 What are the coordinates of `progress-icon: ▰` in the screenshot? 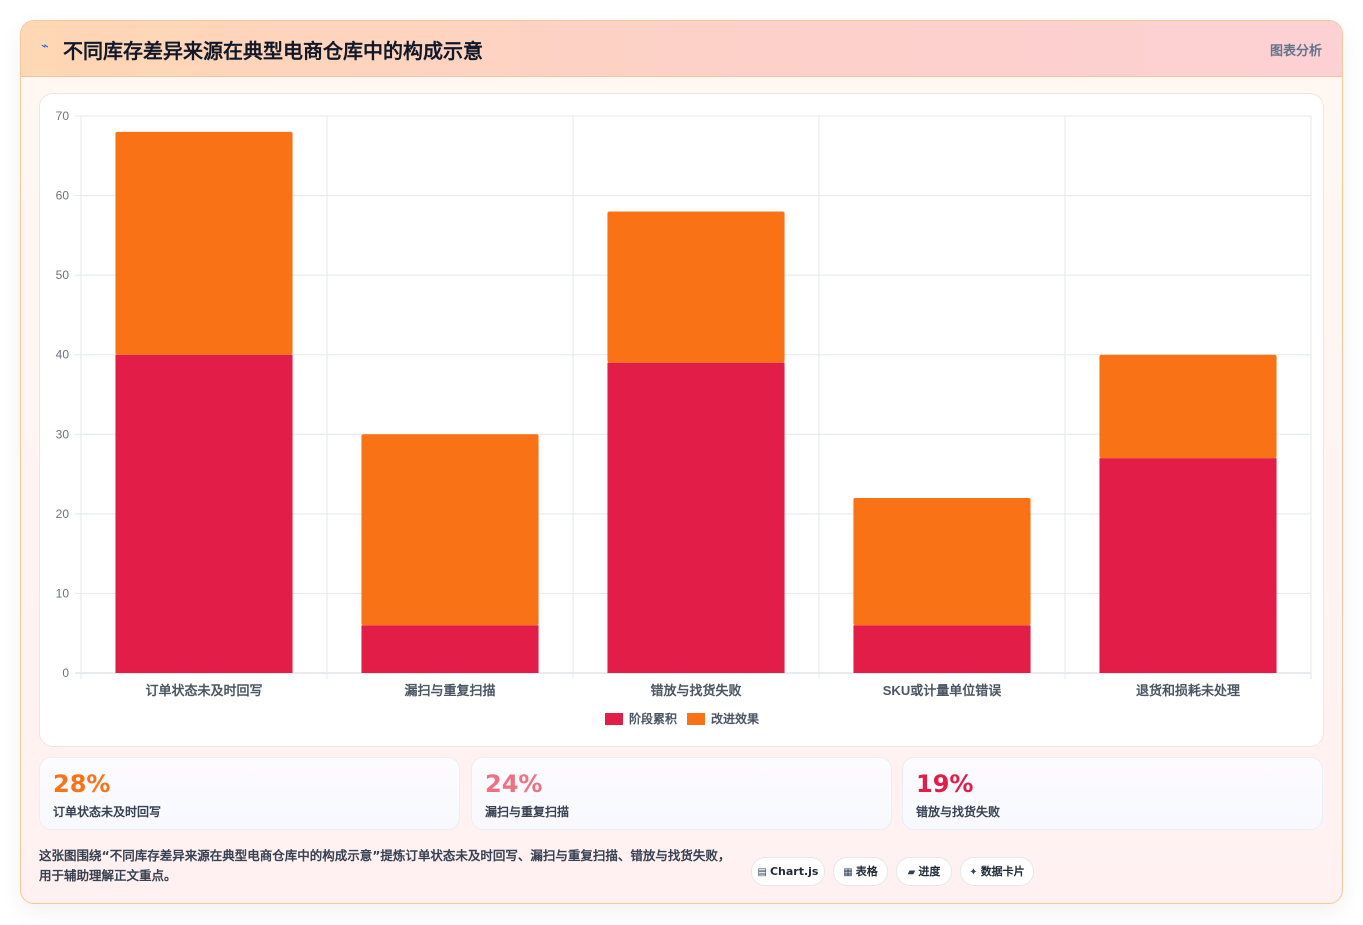 It's located at (911, 872).